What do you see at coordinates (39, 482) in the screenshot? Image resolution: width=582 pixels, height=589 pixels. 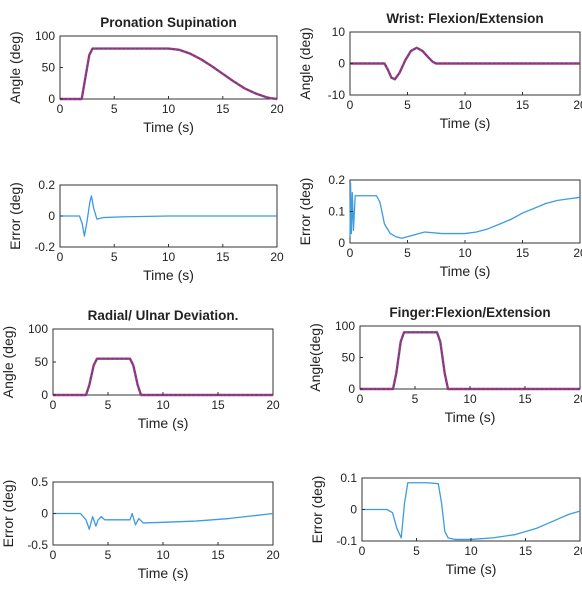 I see `y-tick-label: 0.5` at bounding box center [39, 482].